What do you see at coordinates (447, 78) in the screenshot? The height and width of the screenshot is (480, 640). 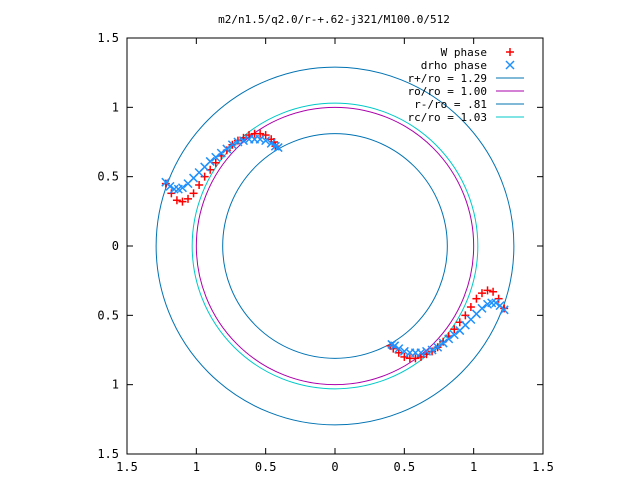 I see `legend-label: r+/ro = 1.29` at bounding box center [447, 78].